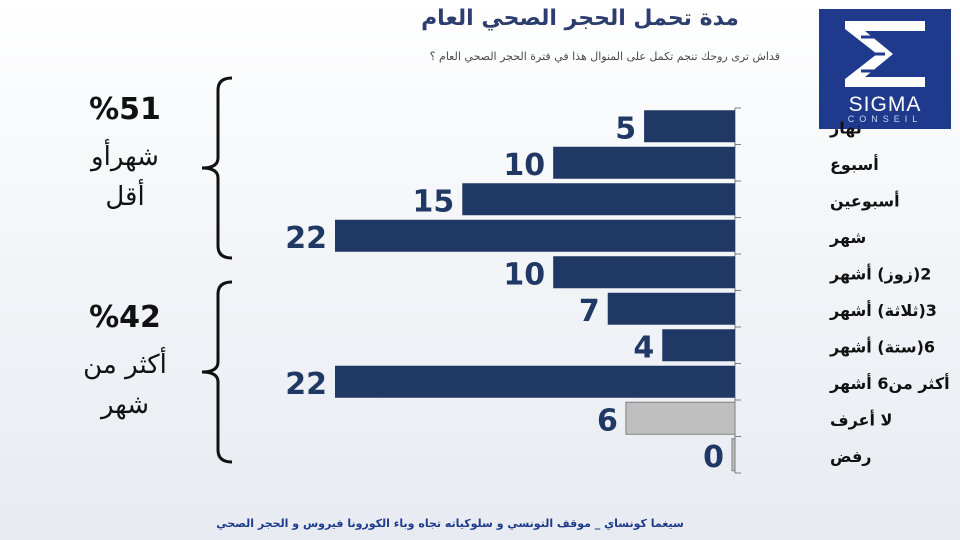 The image size is (960, 540). Describe the element at coordinates (882, 346) in the screenshot. I see `category-label: 6(ستة) أشهر` at that location.